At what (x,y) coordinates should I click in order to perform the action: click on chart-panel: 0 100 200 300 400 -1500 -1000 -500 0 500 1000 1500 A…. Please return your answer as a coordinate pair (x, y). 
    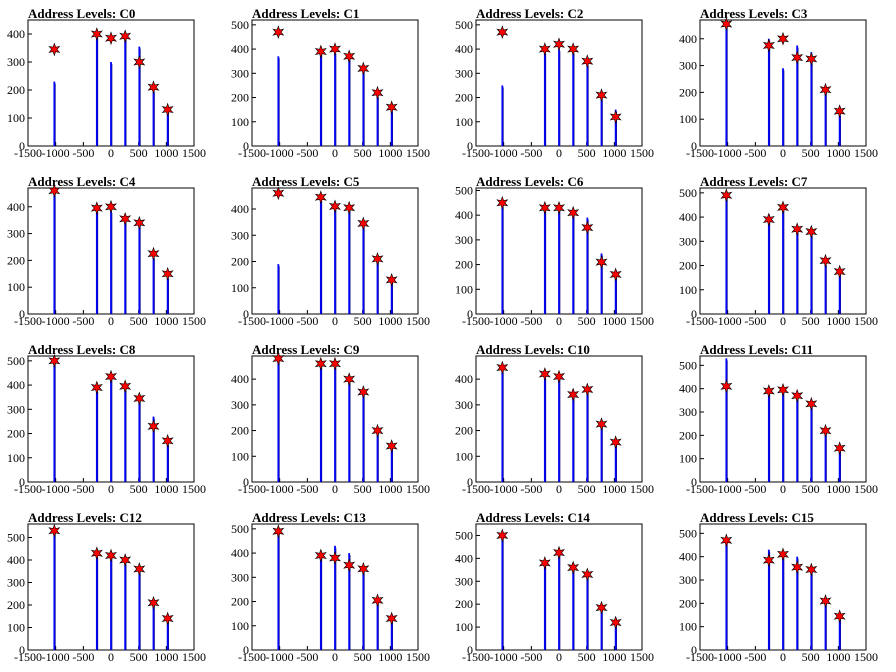
    Looking at the image, I should click on (560, 420).